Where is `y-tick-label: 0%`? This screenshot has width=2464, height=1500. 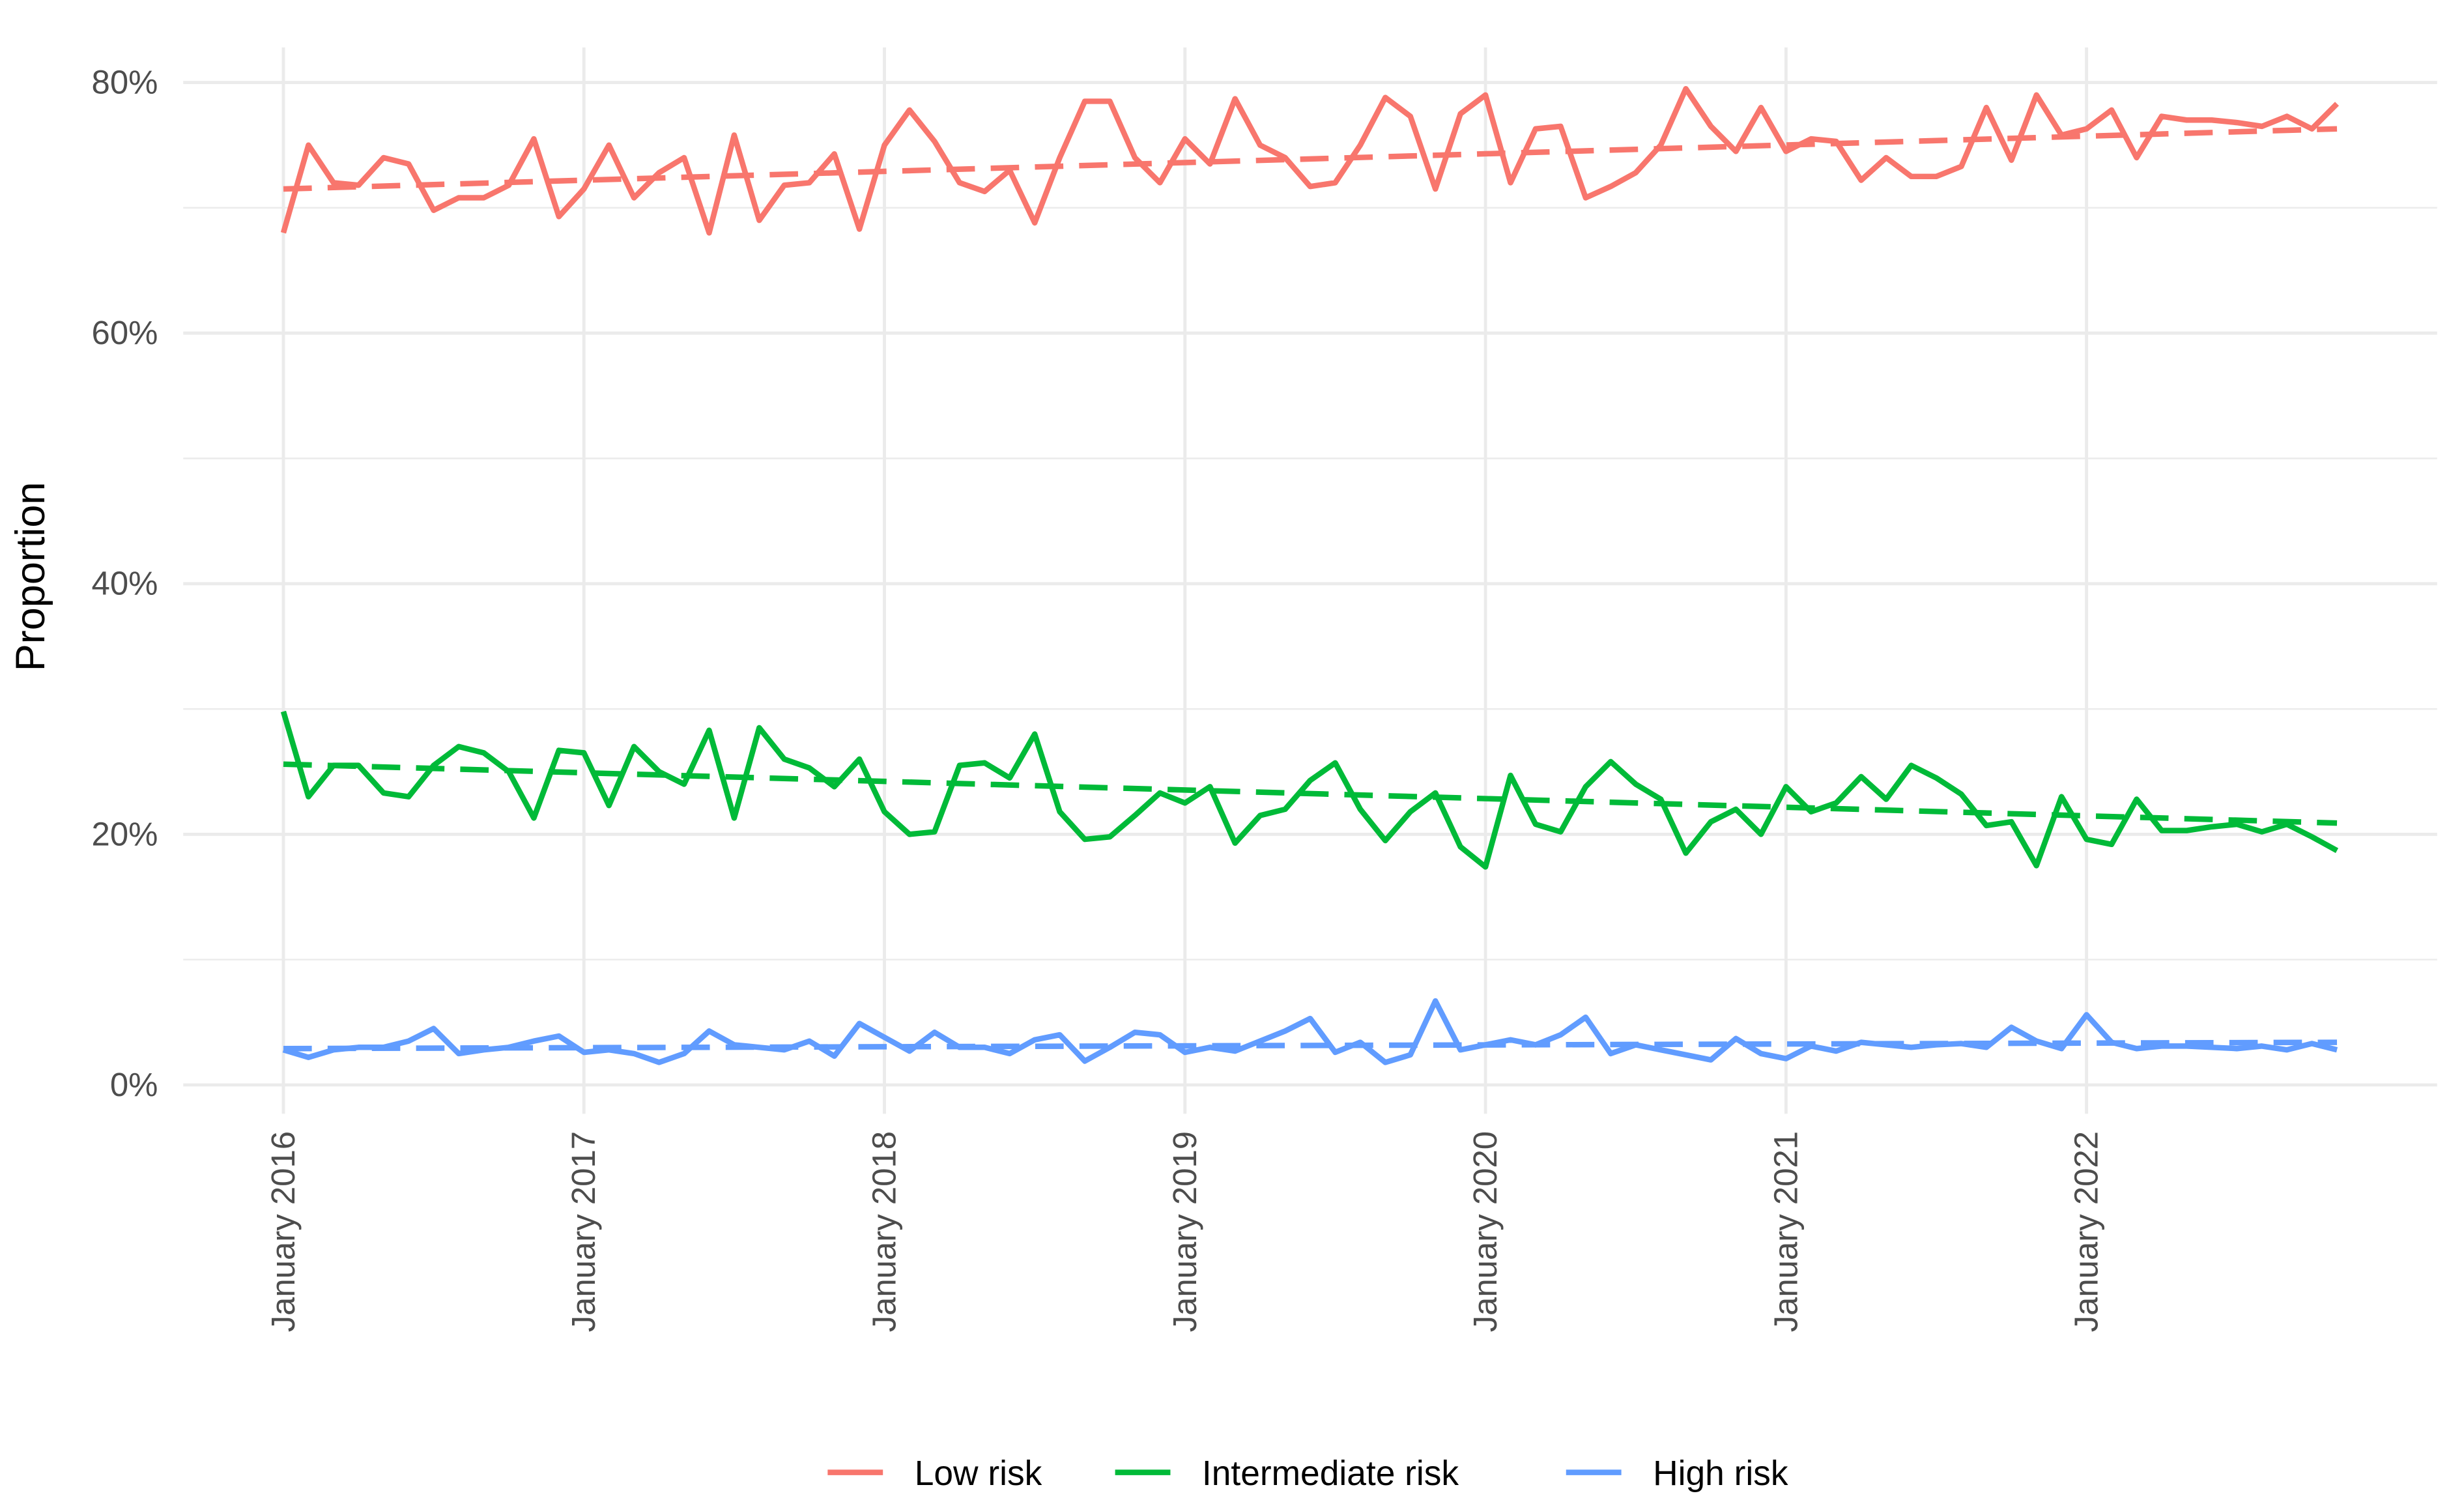
y-tick-label: 0% is located at coordinates (134, 1084).